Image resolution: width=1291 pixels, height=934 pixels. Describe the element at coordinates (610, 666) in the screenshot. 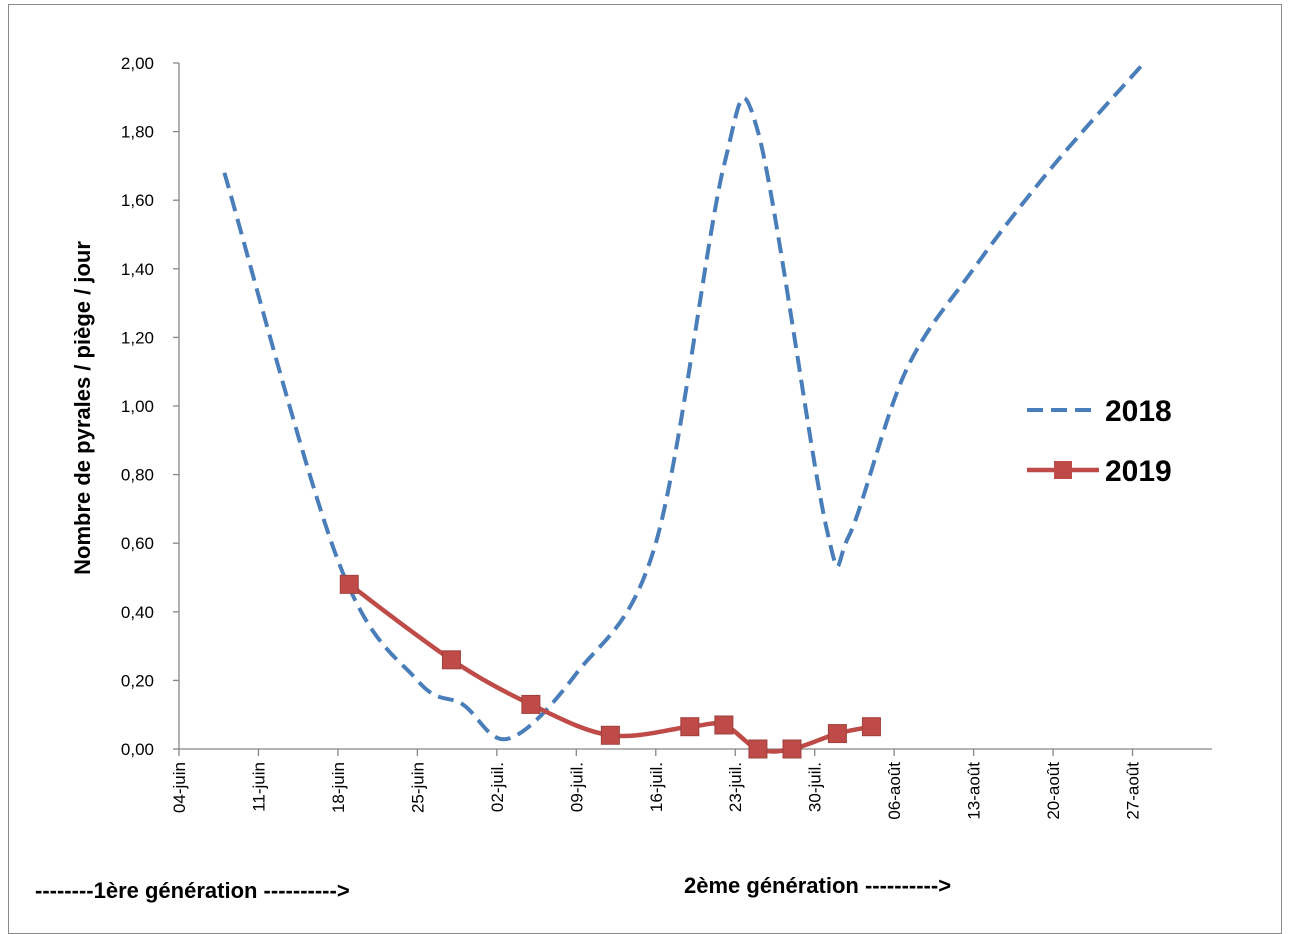

I see `series-2019` at that location.